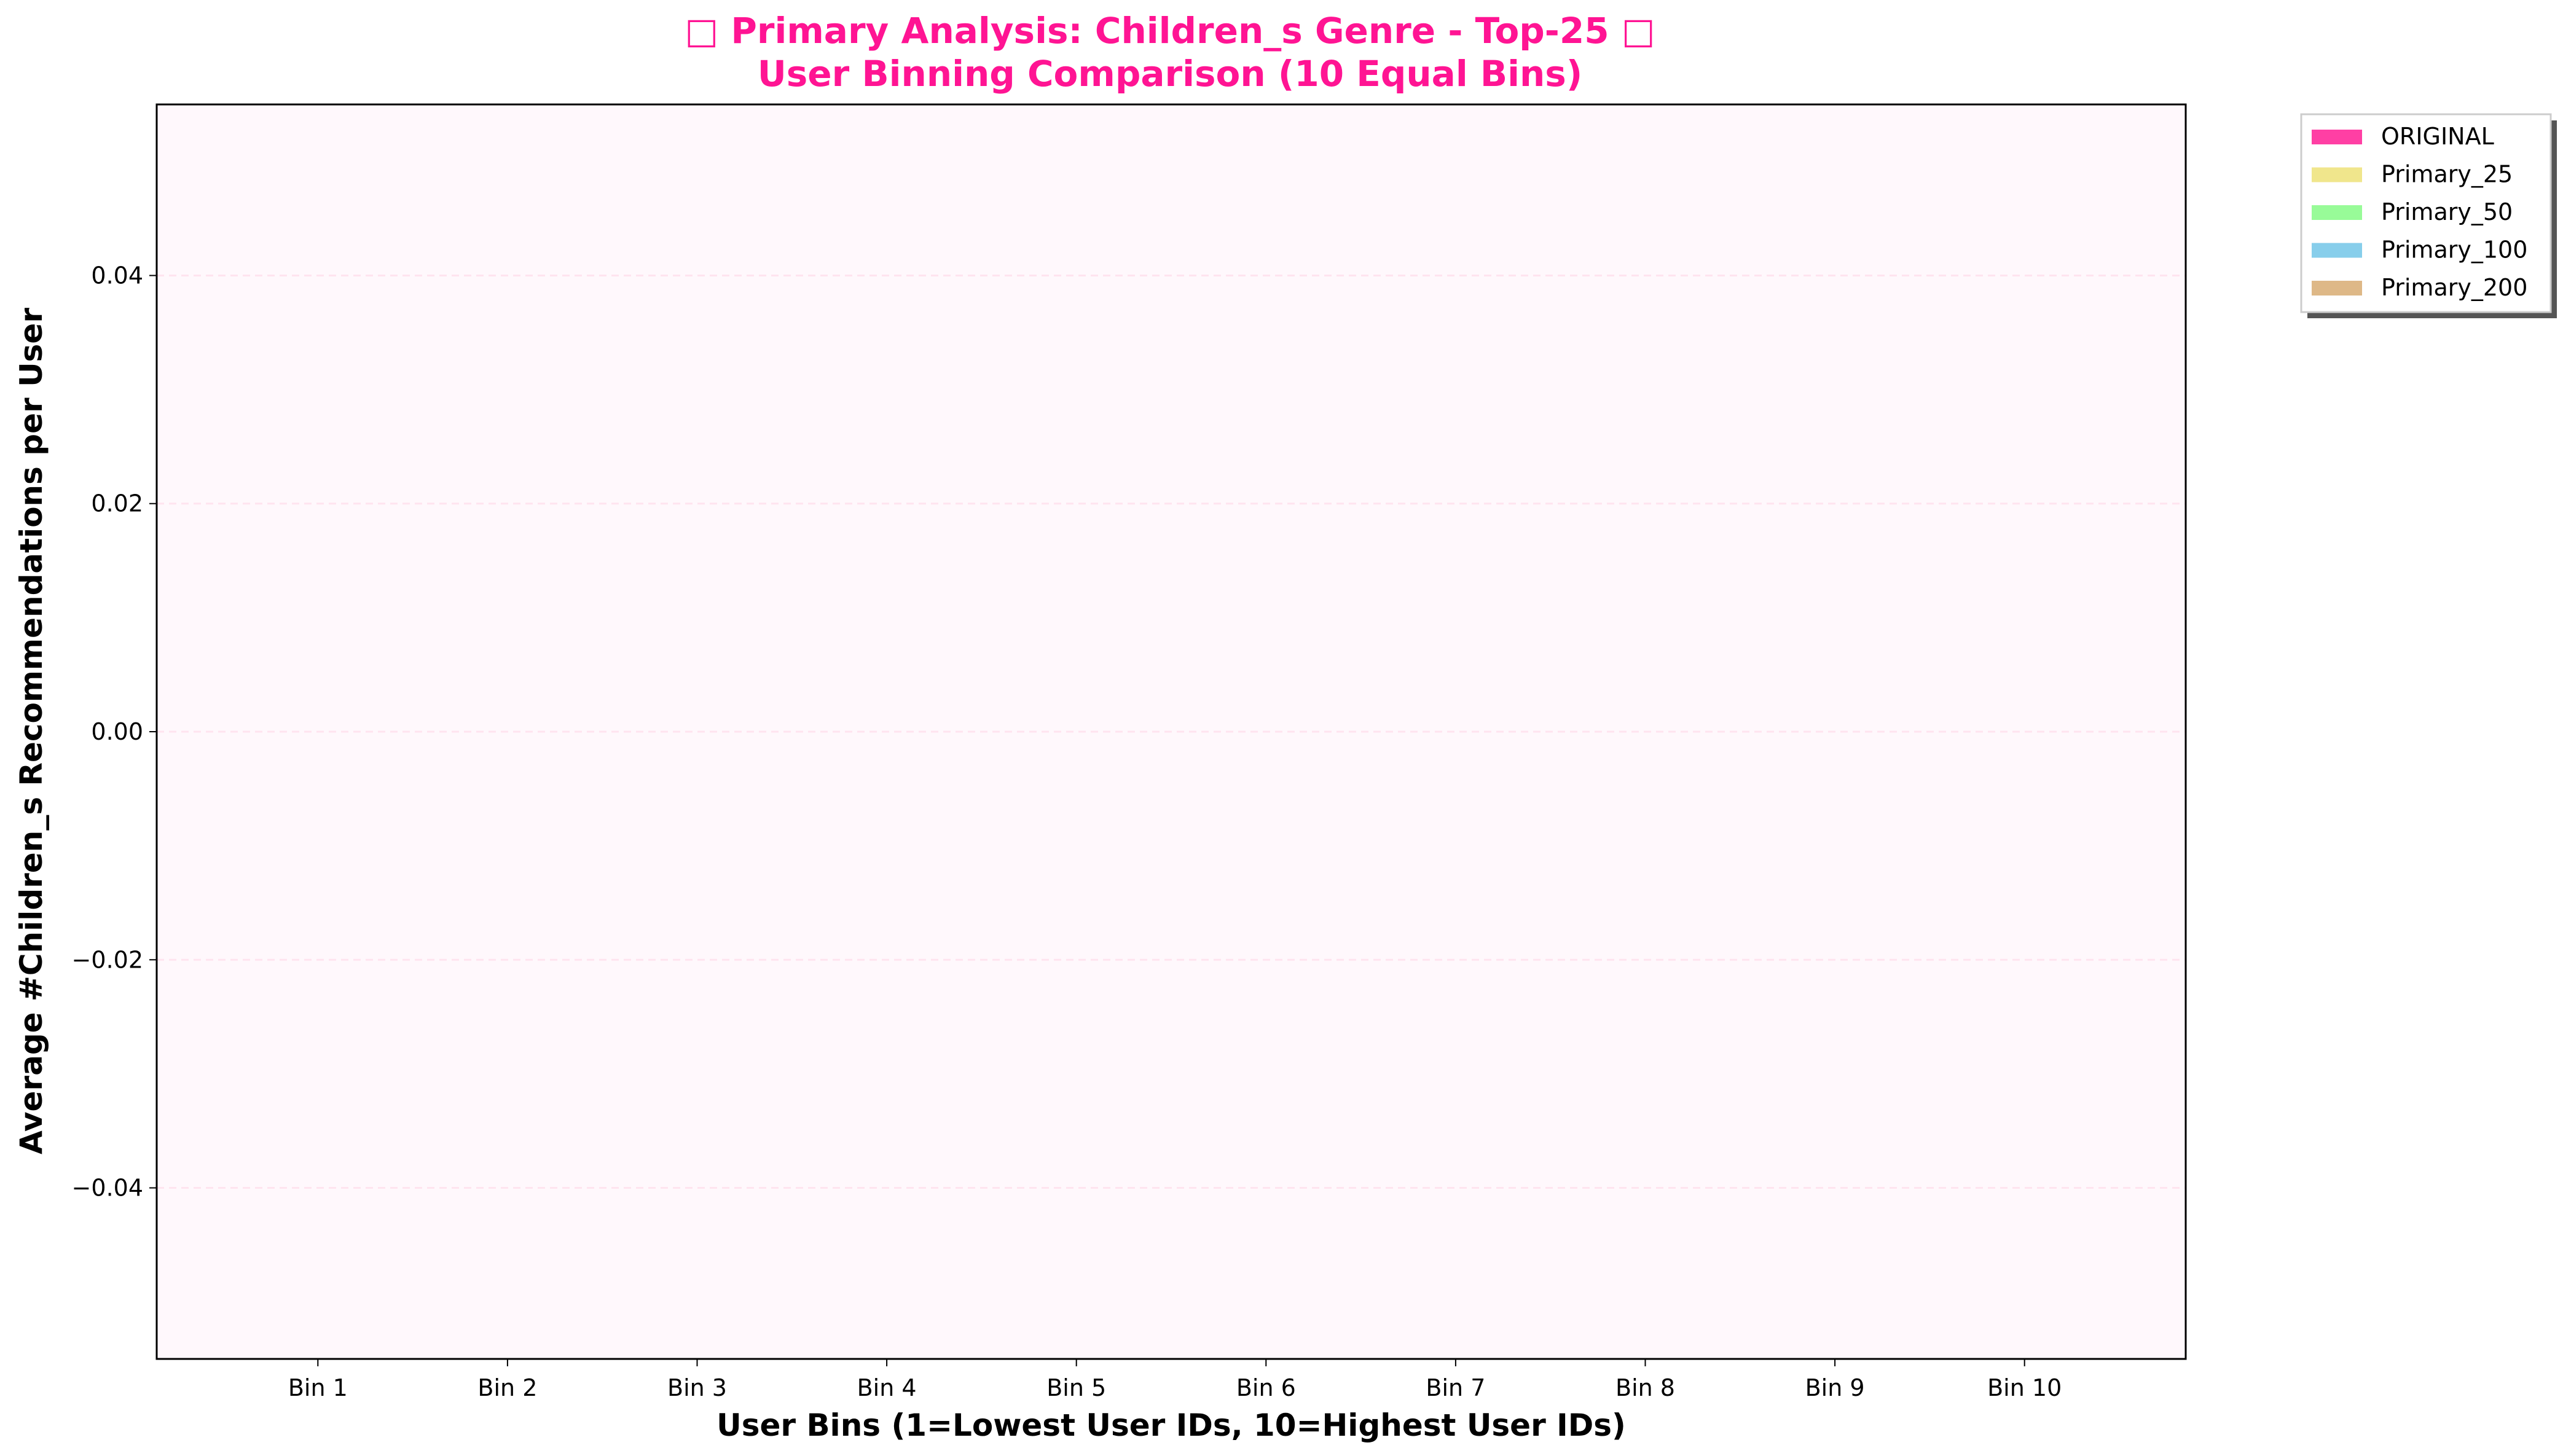 Image resolution: width=2563 pixels, height=1456 pixels. I want to click on legend-label: Primary_200, so click(2454, 287).